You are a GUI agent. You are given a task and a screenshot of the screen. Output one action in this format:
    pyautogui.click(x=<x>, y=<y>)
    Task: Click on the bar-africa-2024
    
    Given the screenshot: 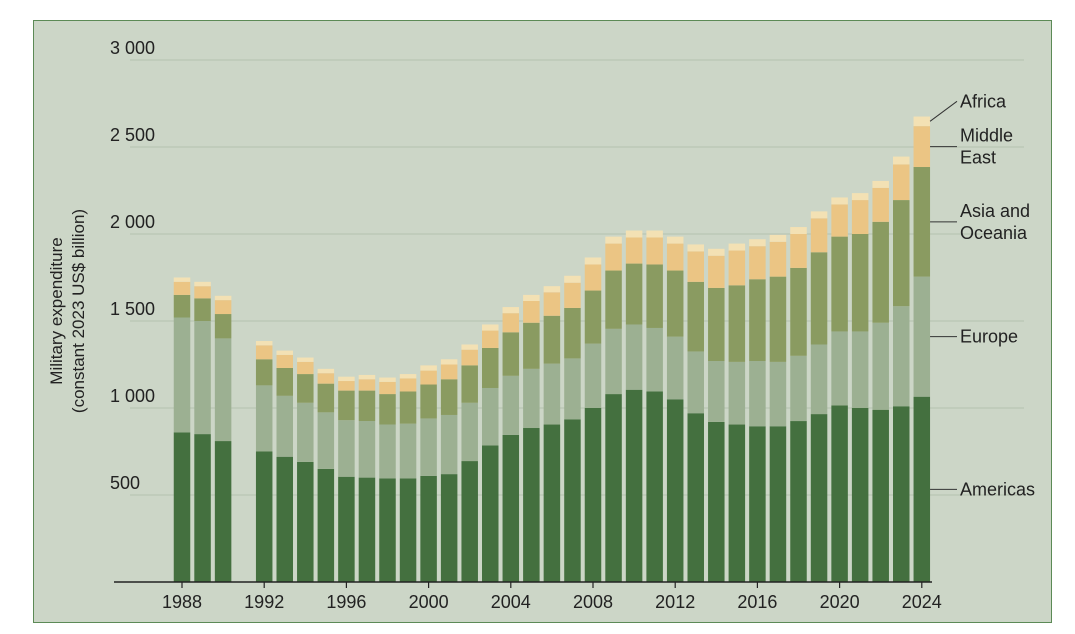 What is the action you would take?
    pyautogui.click(x=922, y=121)
    